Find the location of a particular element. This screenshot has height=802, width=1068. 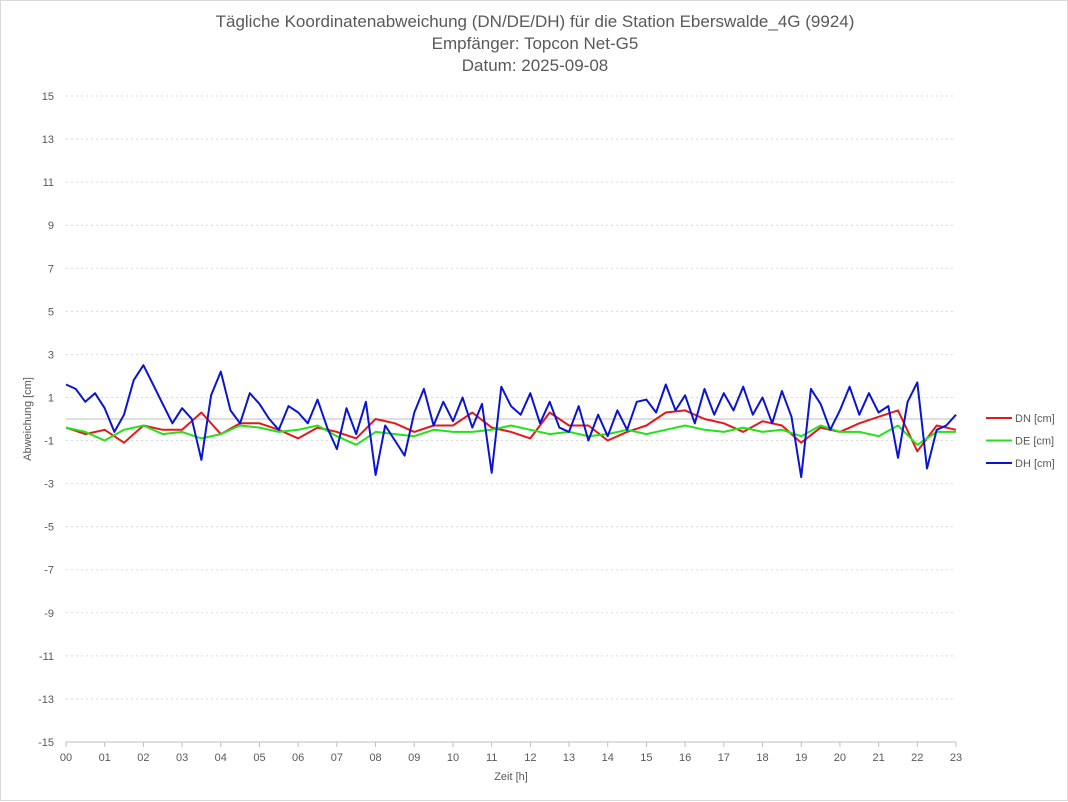

x-tick-label: 17 is located at coordinates (724, 758).